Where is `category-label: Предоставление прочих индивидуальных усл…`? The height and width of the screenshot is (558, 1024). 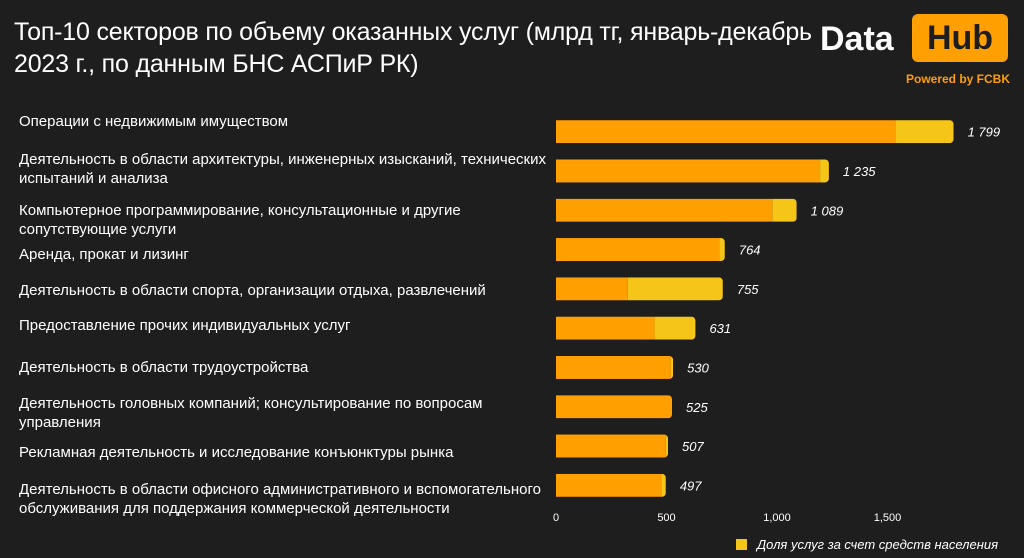 category-label: Предоставление прочих индивидуальных усл… is located at coordinates (185, 325).